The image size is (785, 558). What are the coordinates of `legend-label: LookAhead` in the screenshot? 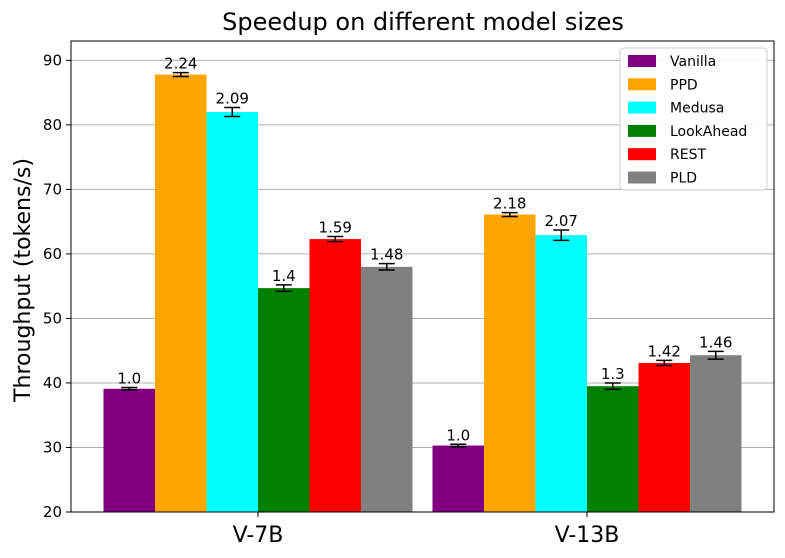 It's located at (708, 132).